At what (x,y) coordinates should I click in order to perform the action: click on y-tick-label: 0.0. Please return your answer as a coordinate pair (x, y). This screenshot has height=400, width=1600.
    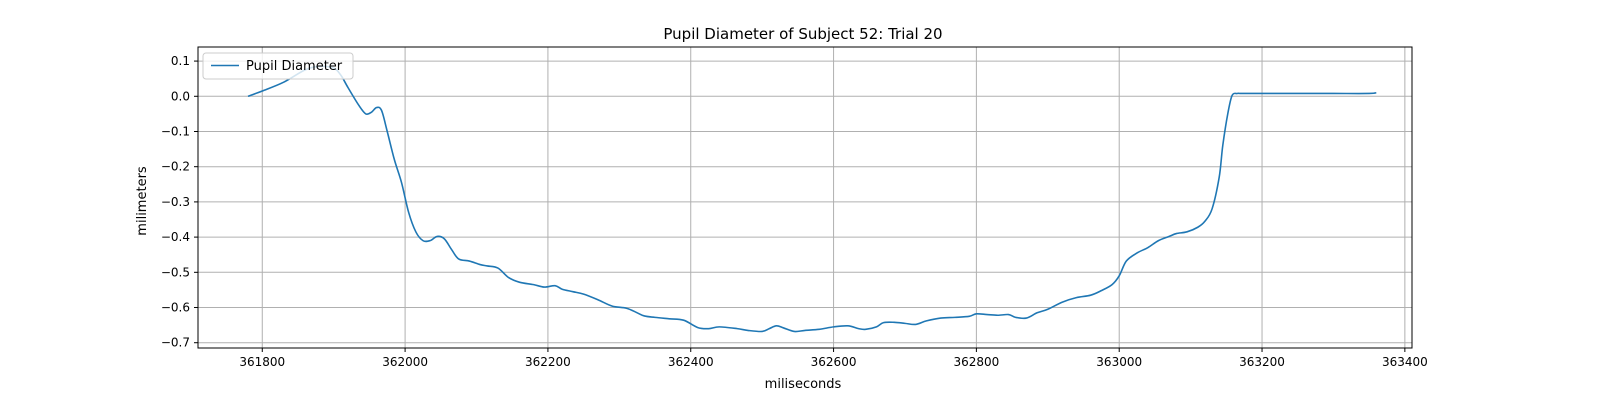
    Looking at the image, I should click on (180, 96).